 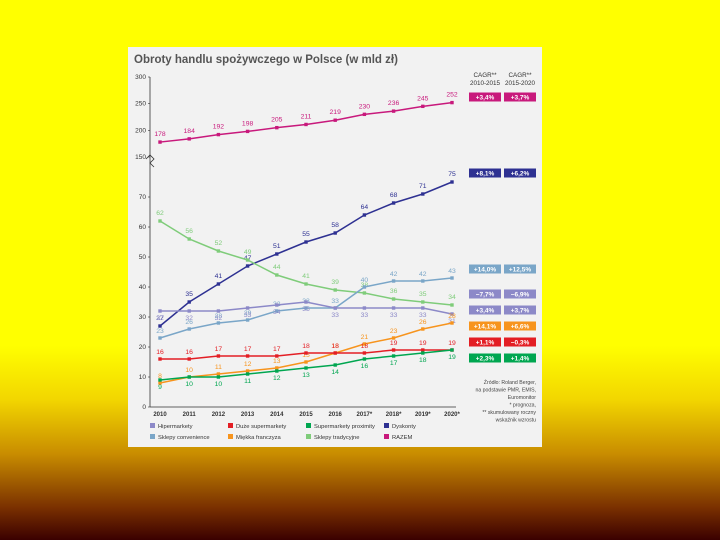 What do you see at coordinates (394, 195) in the screenshot?
I see `data-label: 68` at bounding box center [394, 195].